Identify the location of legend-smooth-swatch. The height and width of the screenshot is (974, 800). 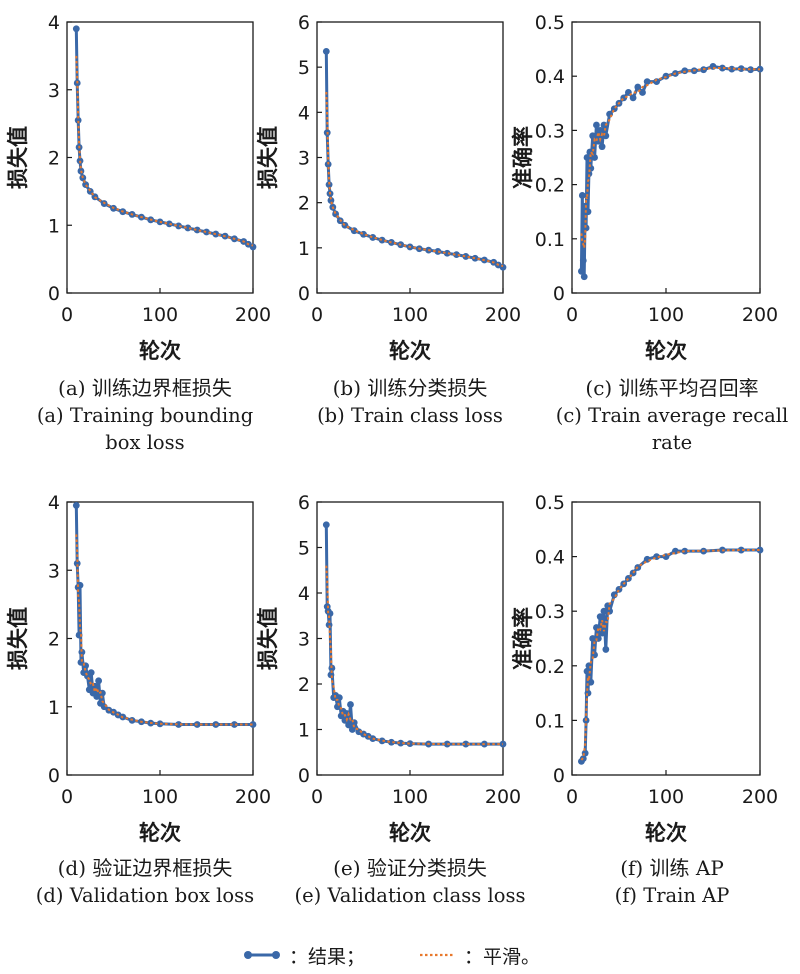
(437, 955).